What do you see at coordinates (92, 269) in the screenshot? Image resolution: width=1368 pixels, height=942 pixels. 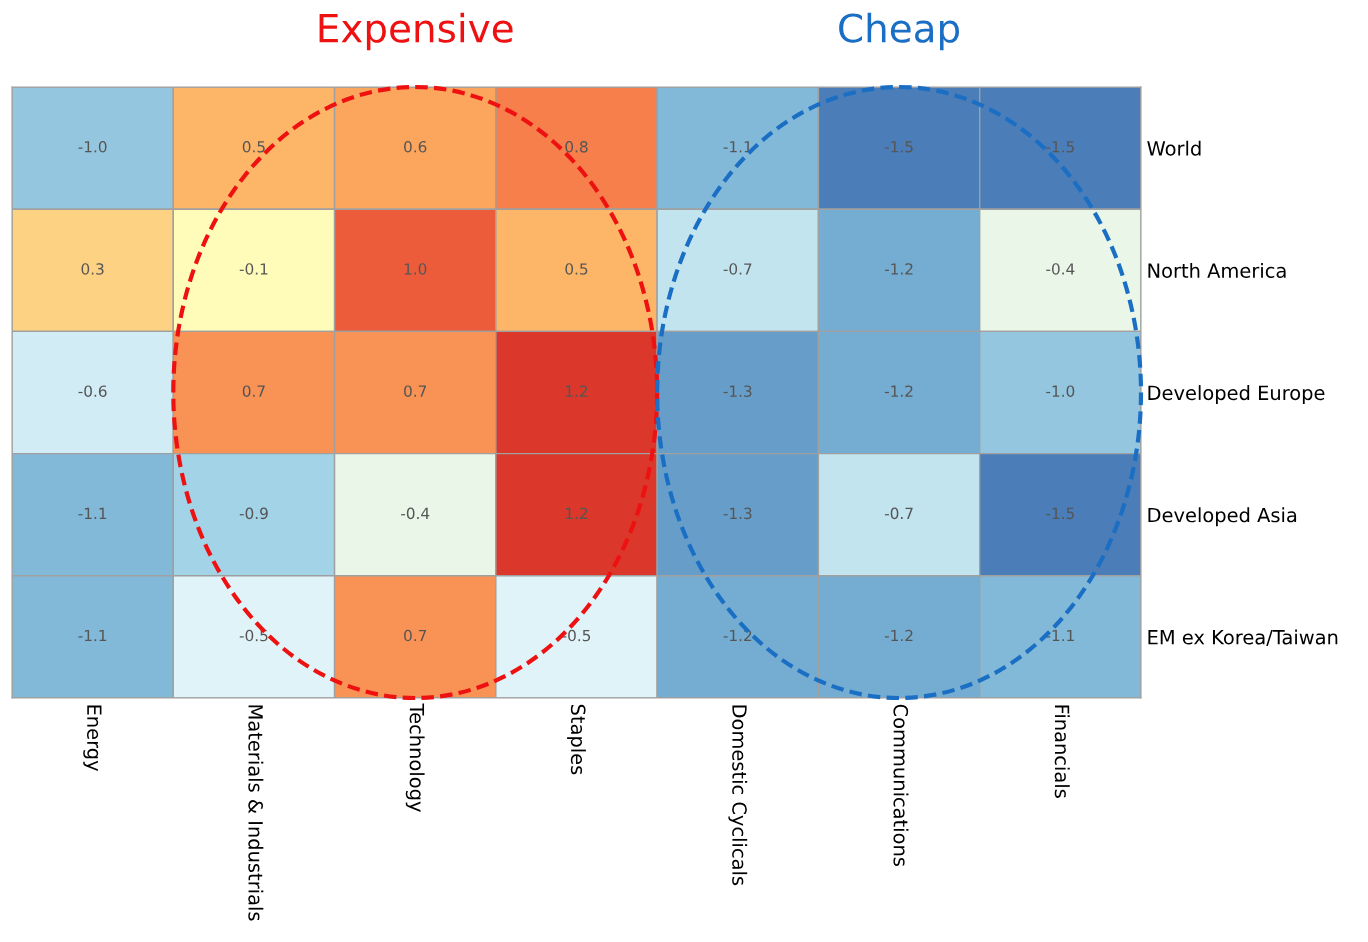 I see `data-label: 0.3` at bounding box center [92, 269].